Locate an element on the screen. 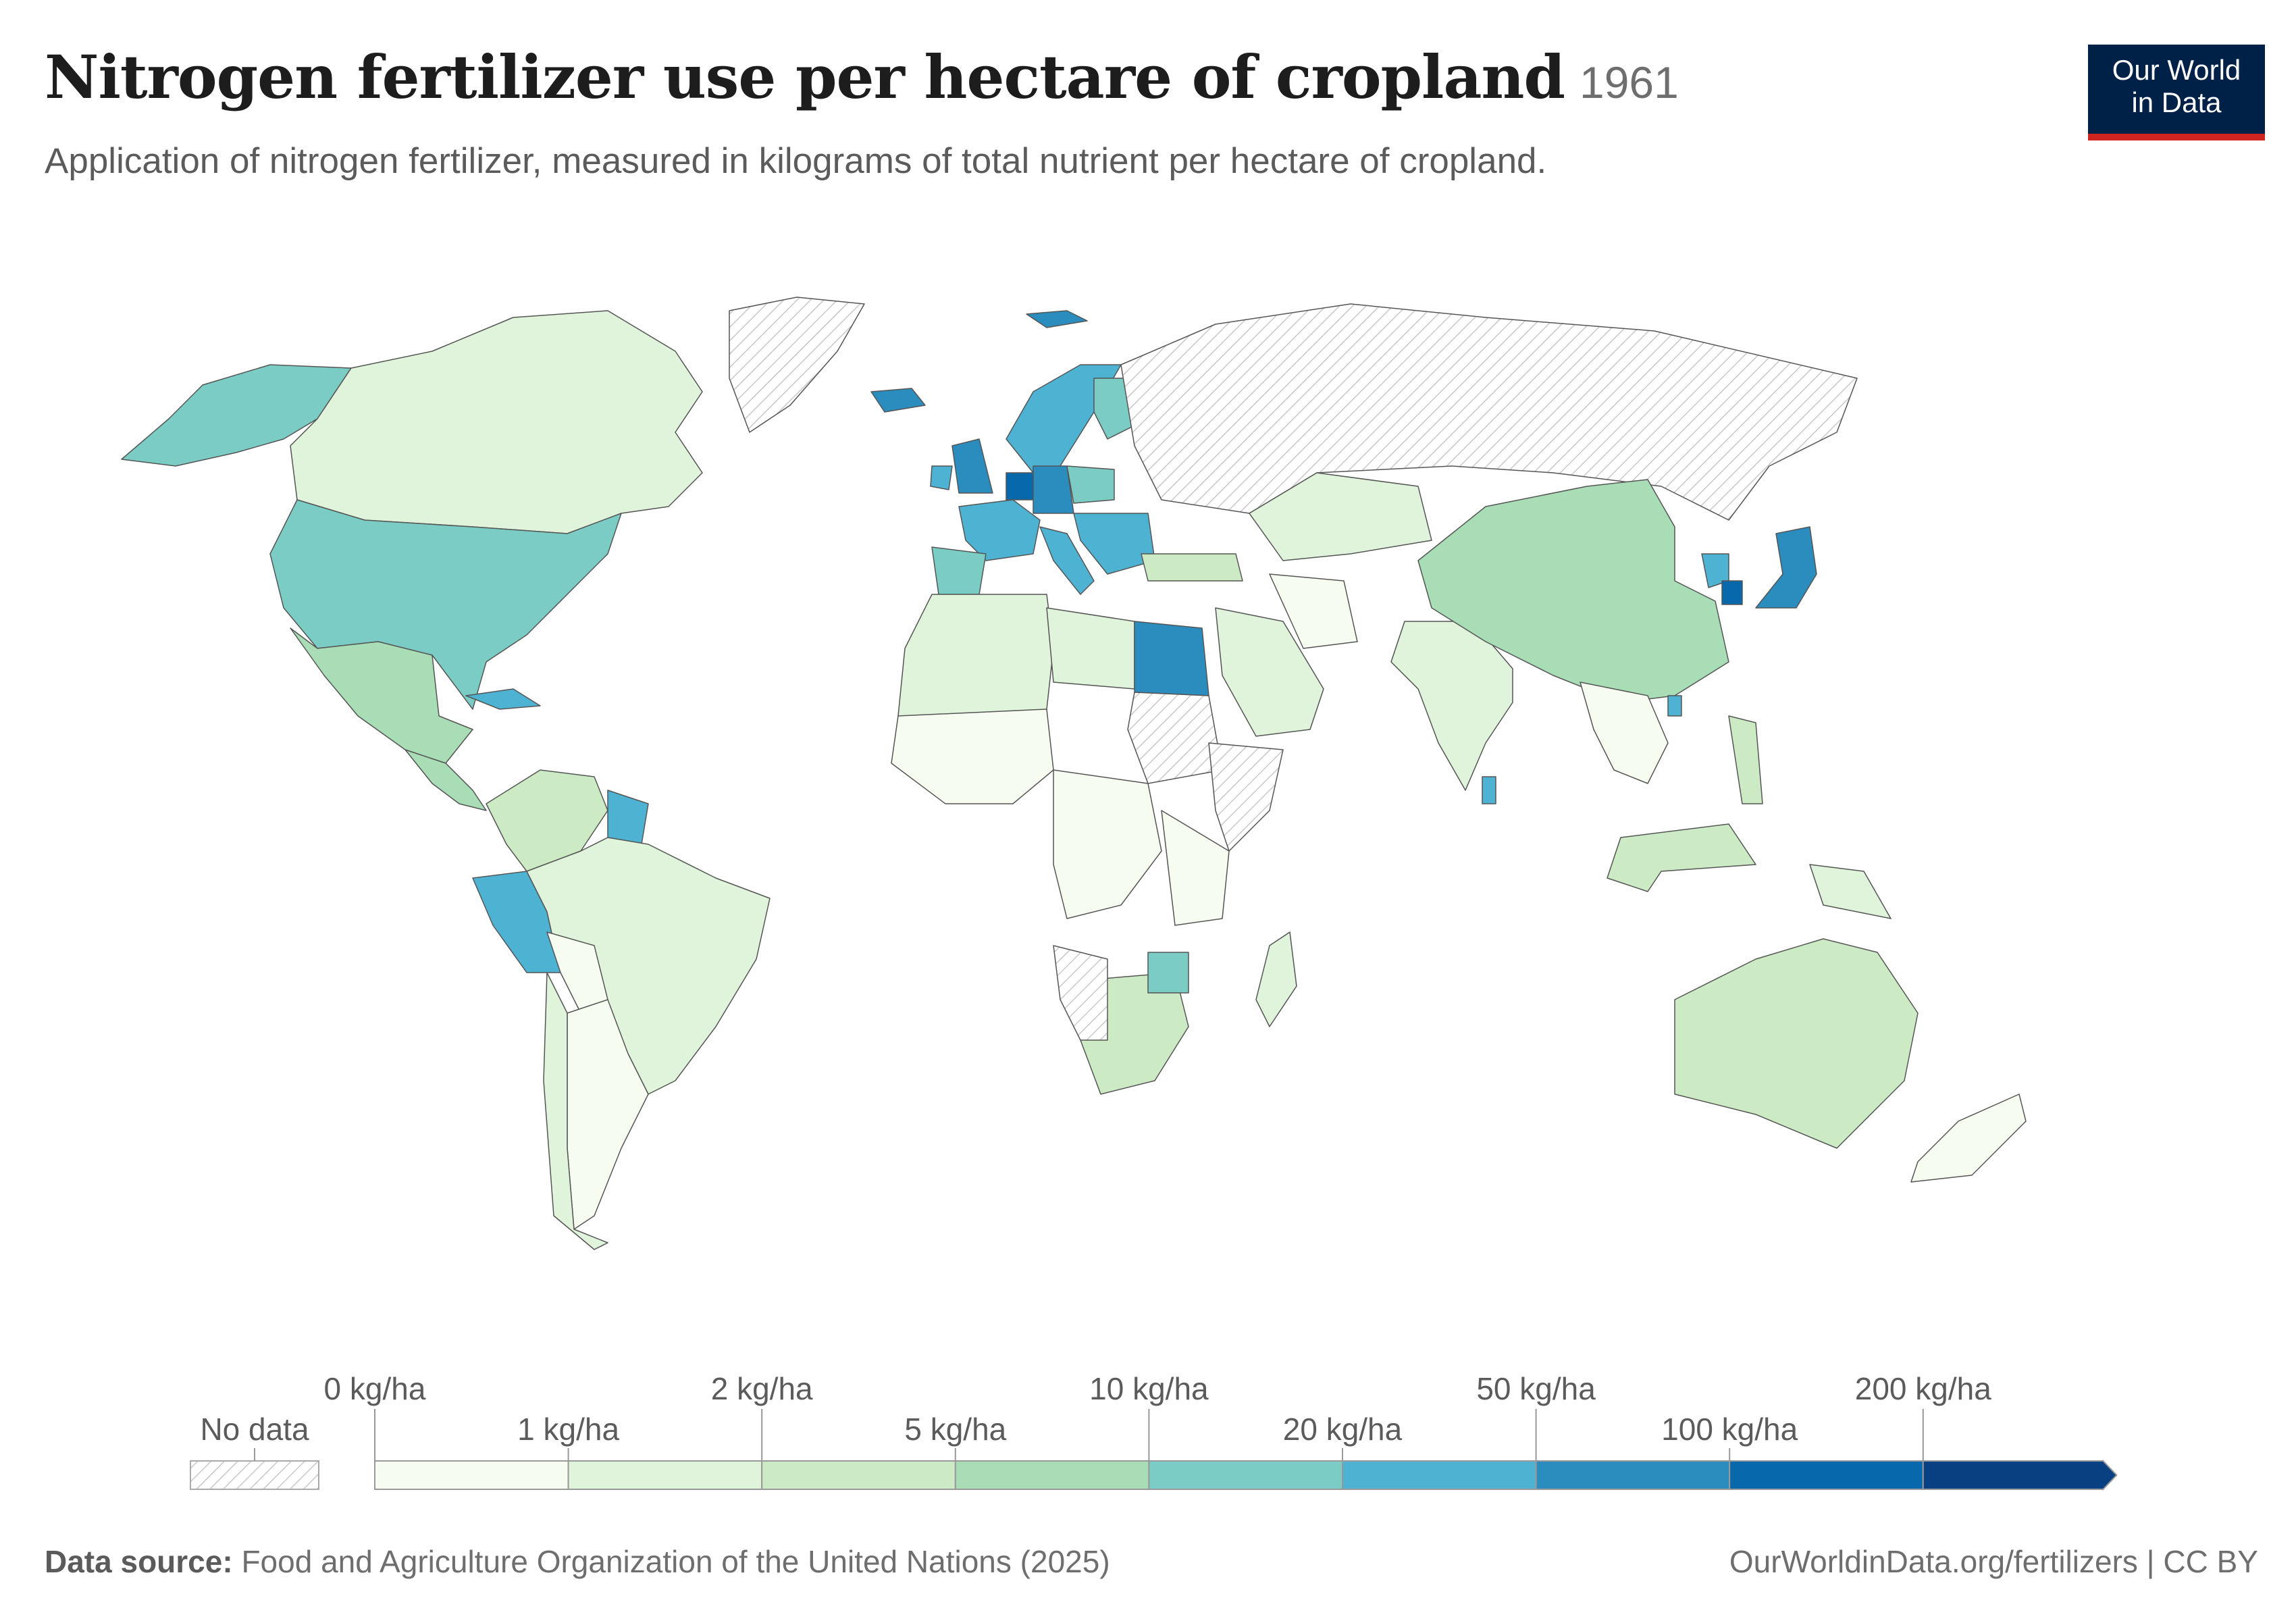  legend-label-6: 50 kg/ha is located at coordinates (1536, 1388).